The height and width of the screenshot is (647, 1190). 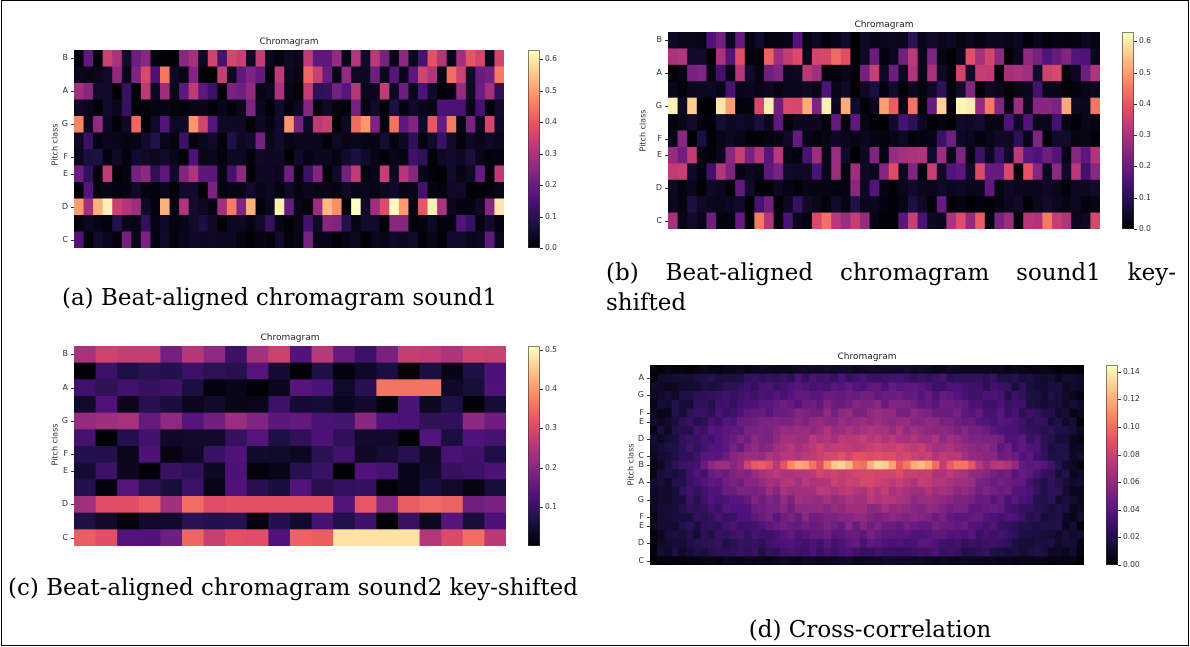 What do you see at coordinates (1145, 165) in the screenshot?
I see `colorbar-tick-label: 0.2` at bounding box center [1145, 165].